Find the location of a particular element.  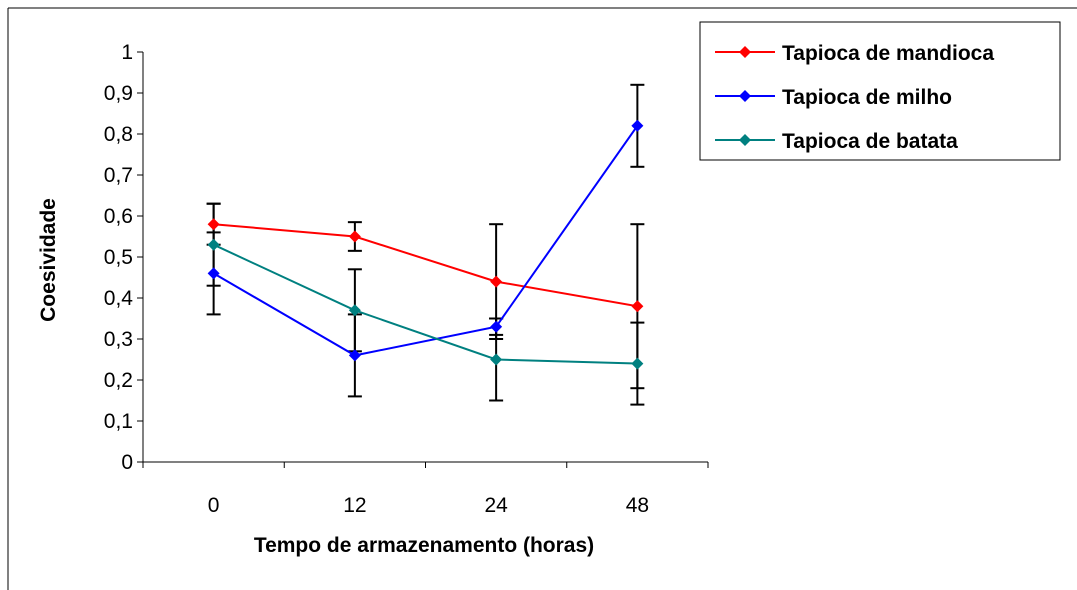

x-tick-label: 48 is located at coordinates (637, 505).